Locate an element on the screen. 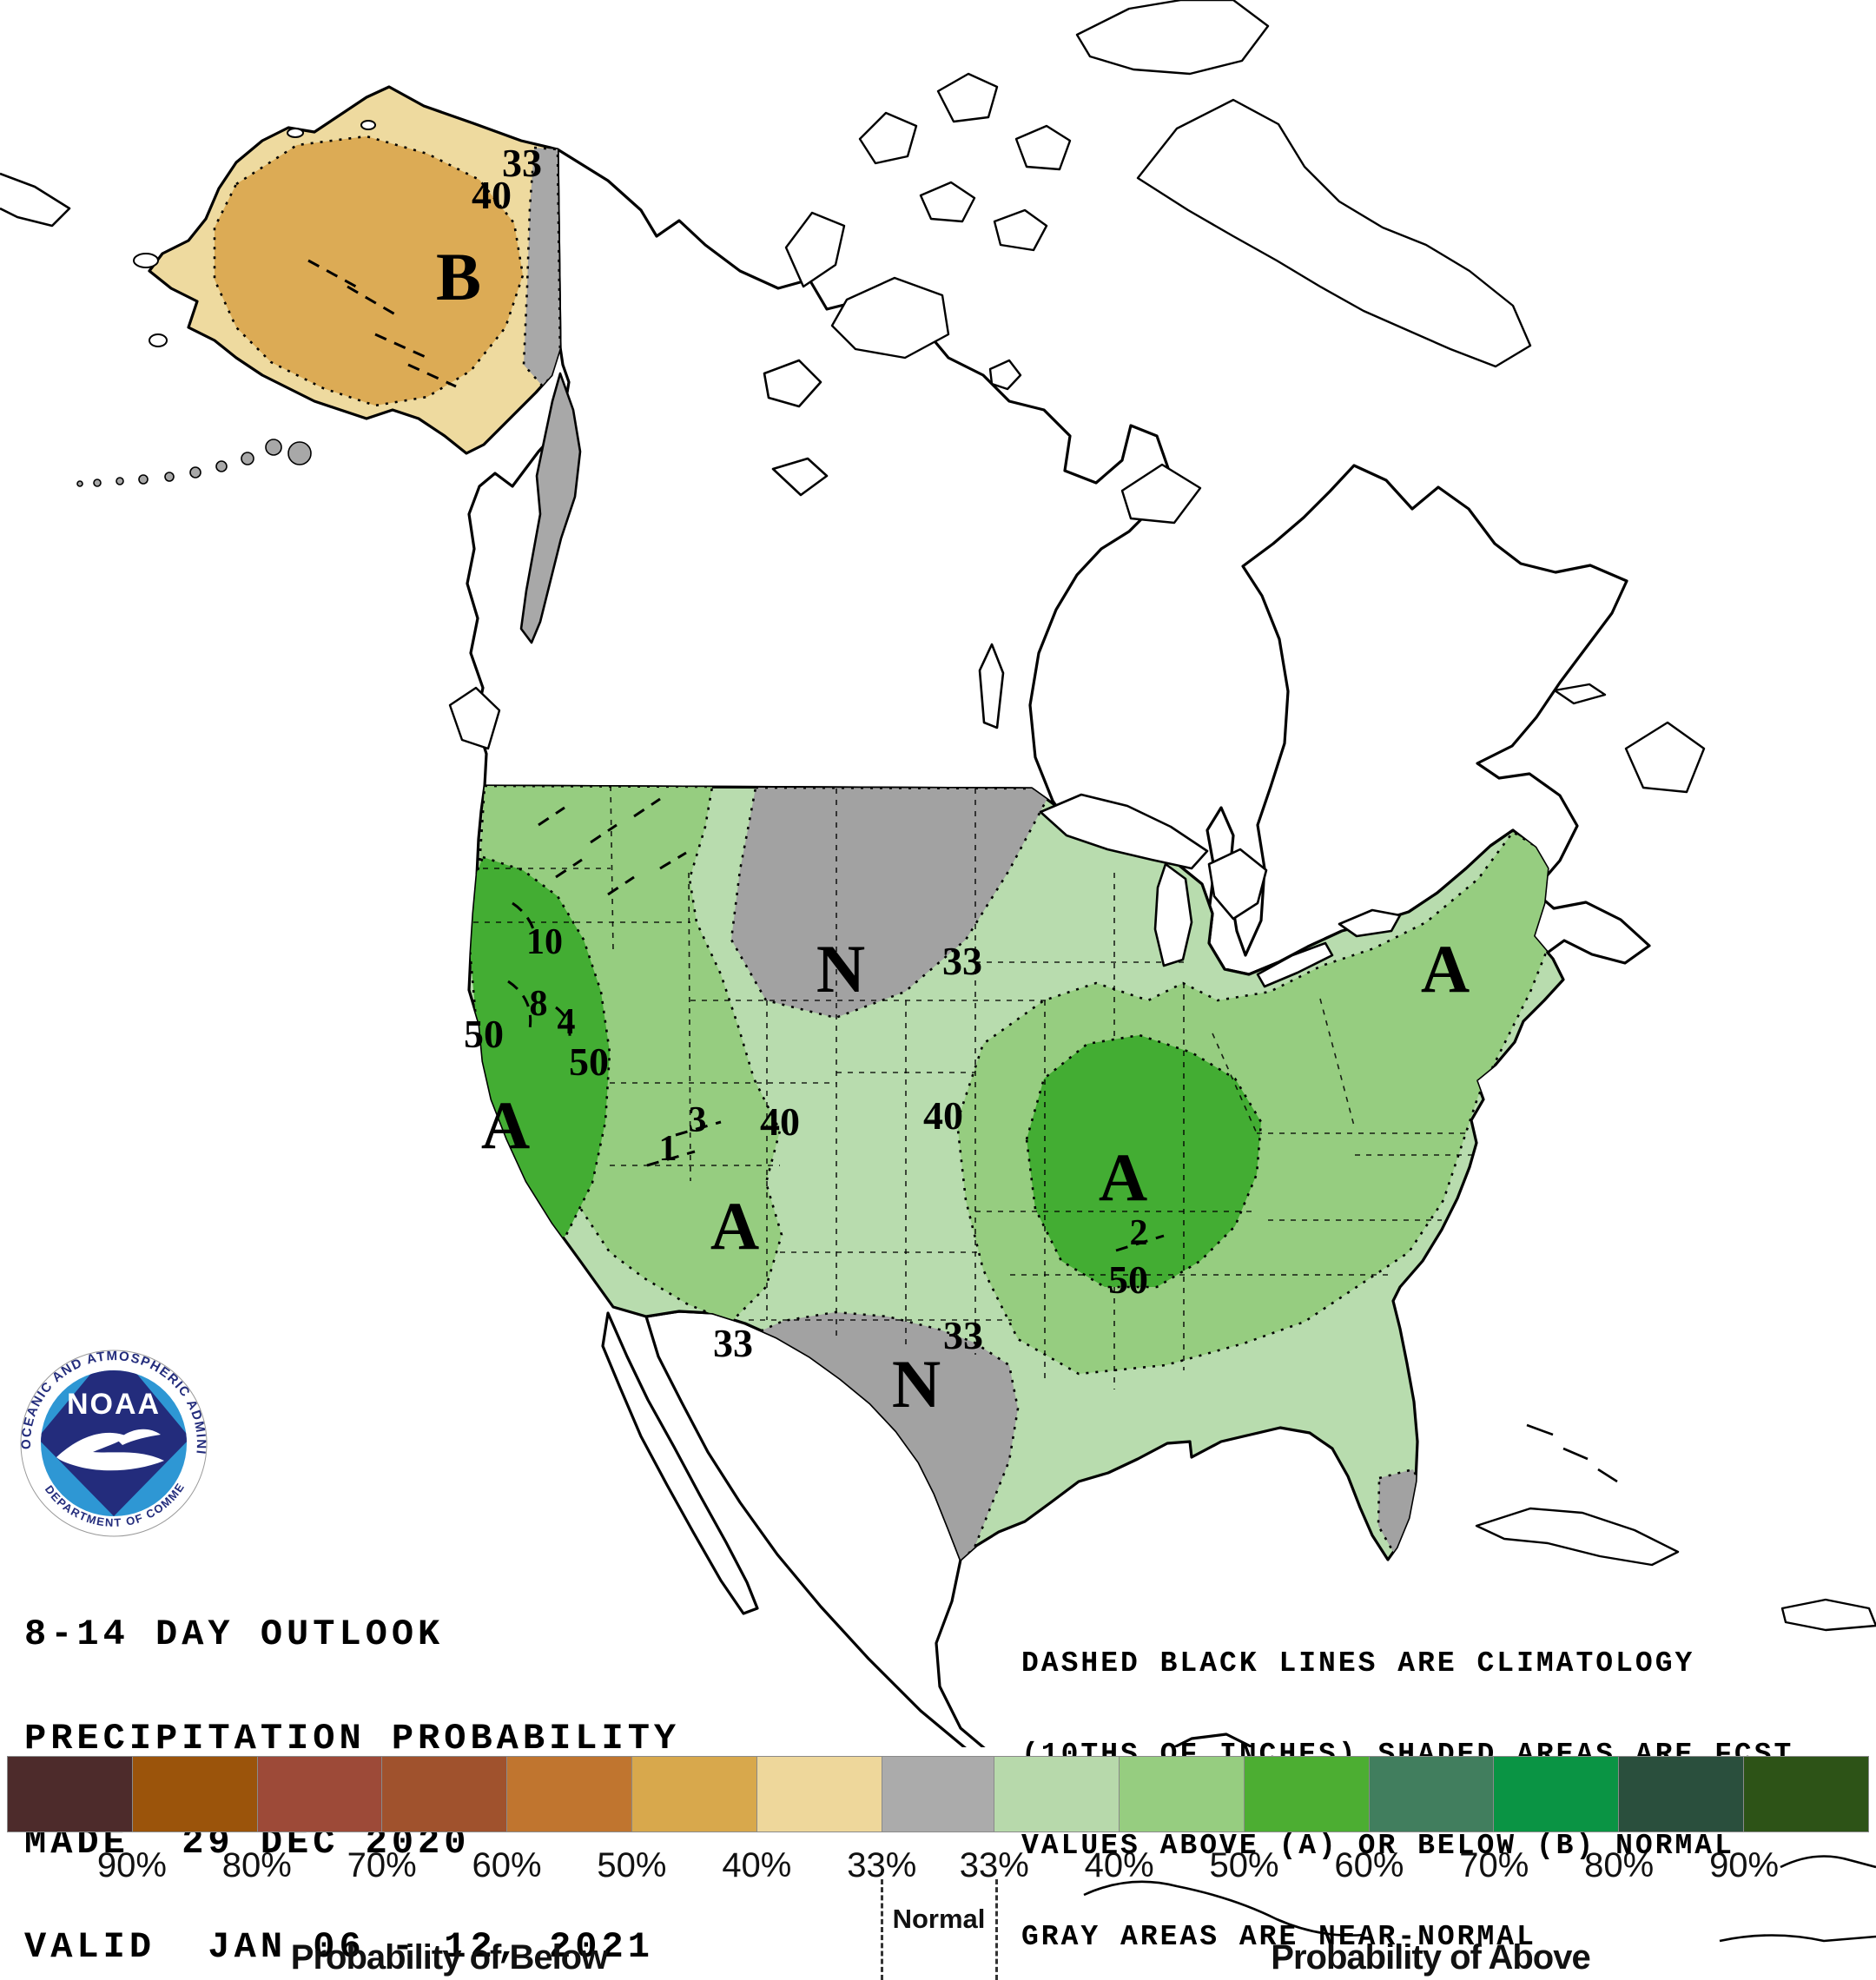 The height and width of the screenshot is (1980, 1876). map-label-3: 3 is located at coordinates (698, 1120).